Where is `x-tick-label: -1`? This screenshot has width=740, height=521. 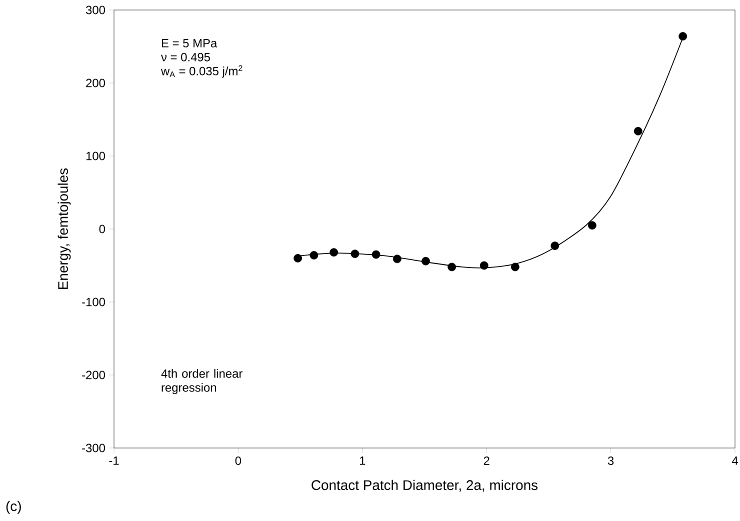 x-tick-label: -1 is located at coordinates (114, 460).